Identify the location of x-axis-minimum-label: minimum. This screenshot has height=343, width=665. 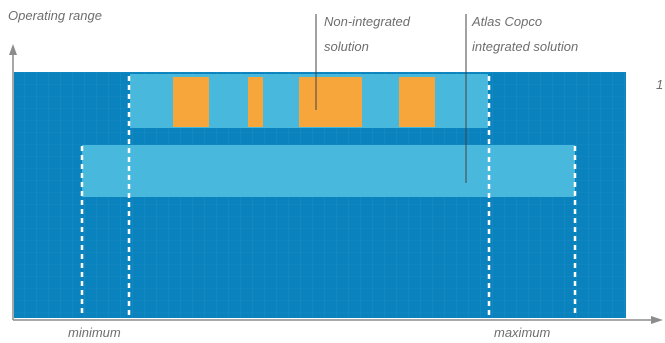
(94, 332).